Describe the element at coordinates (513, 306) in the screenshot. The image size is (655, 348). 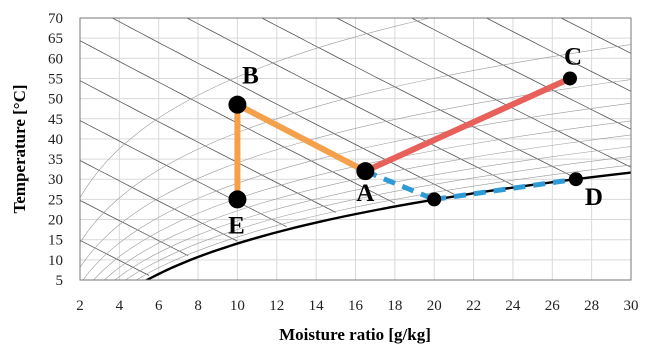
I see `x-tick-label: 24` at that location.